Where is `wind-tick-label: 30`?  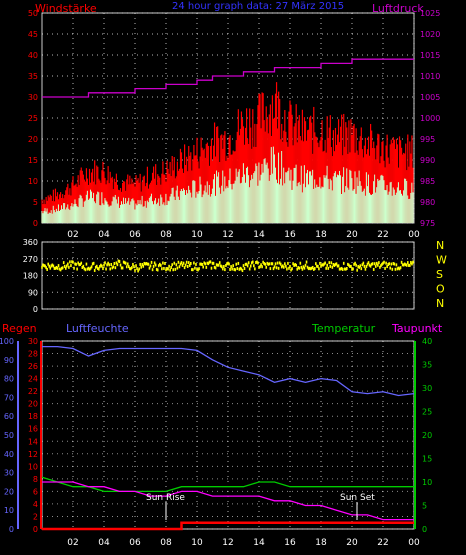 wind-tick-label: 30 is located at coordinates (33, 97).